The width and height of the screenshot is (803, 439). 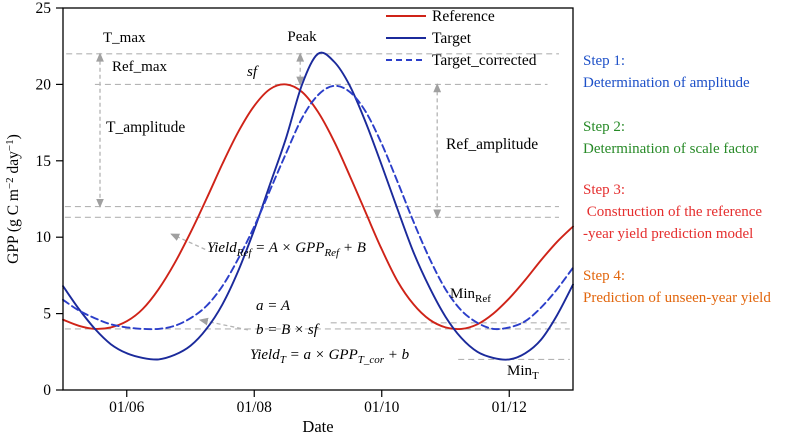 I want to click on step-block-1: Step 1: Determination of amplitude, so click(x=666, y=72).